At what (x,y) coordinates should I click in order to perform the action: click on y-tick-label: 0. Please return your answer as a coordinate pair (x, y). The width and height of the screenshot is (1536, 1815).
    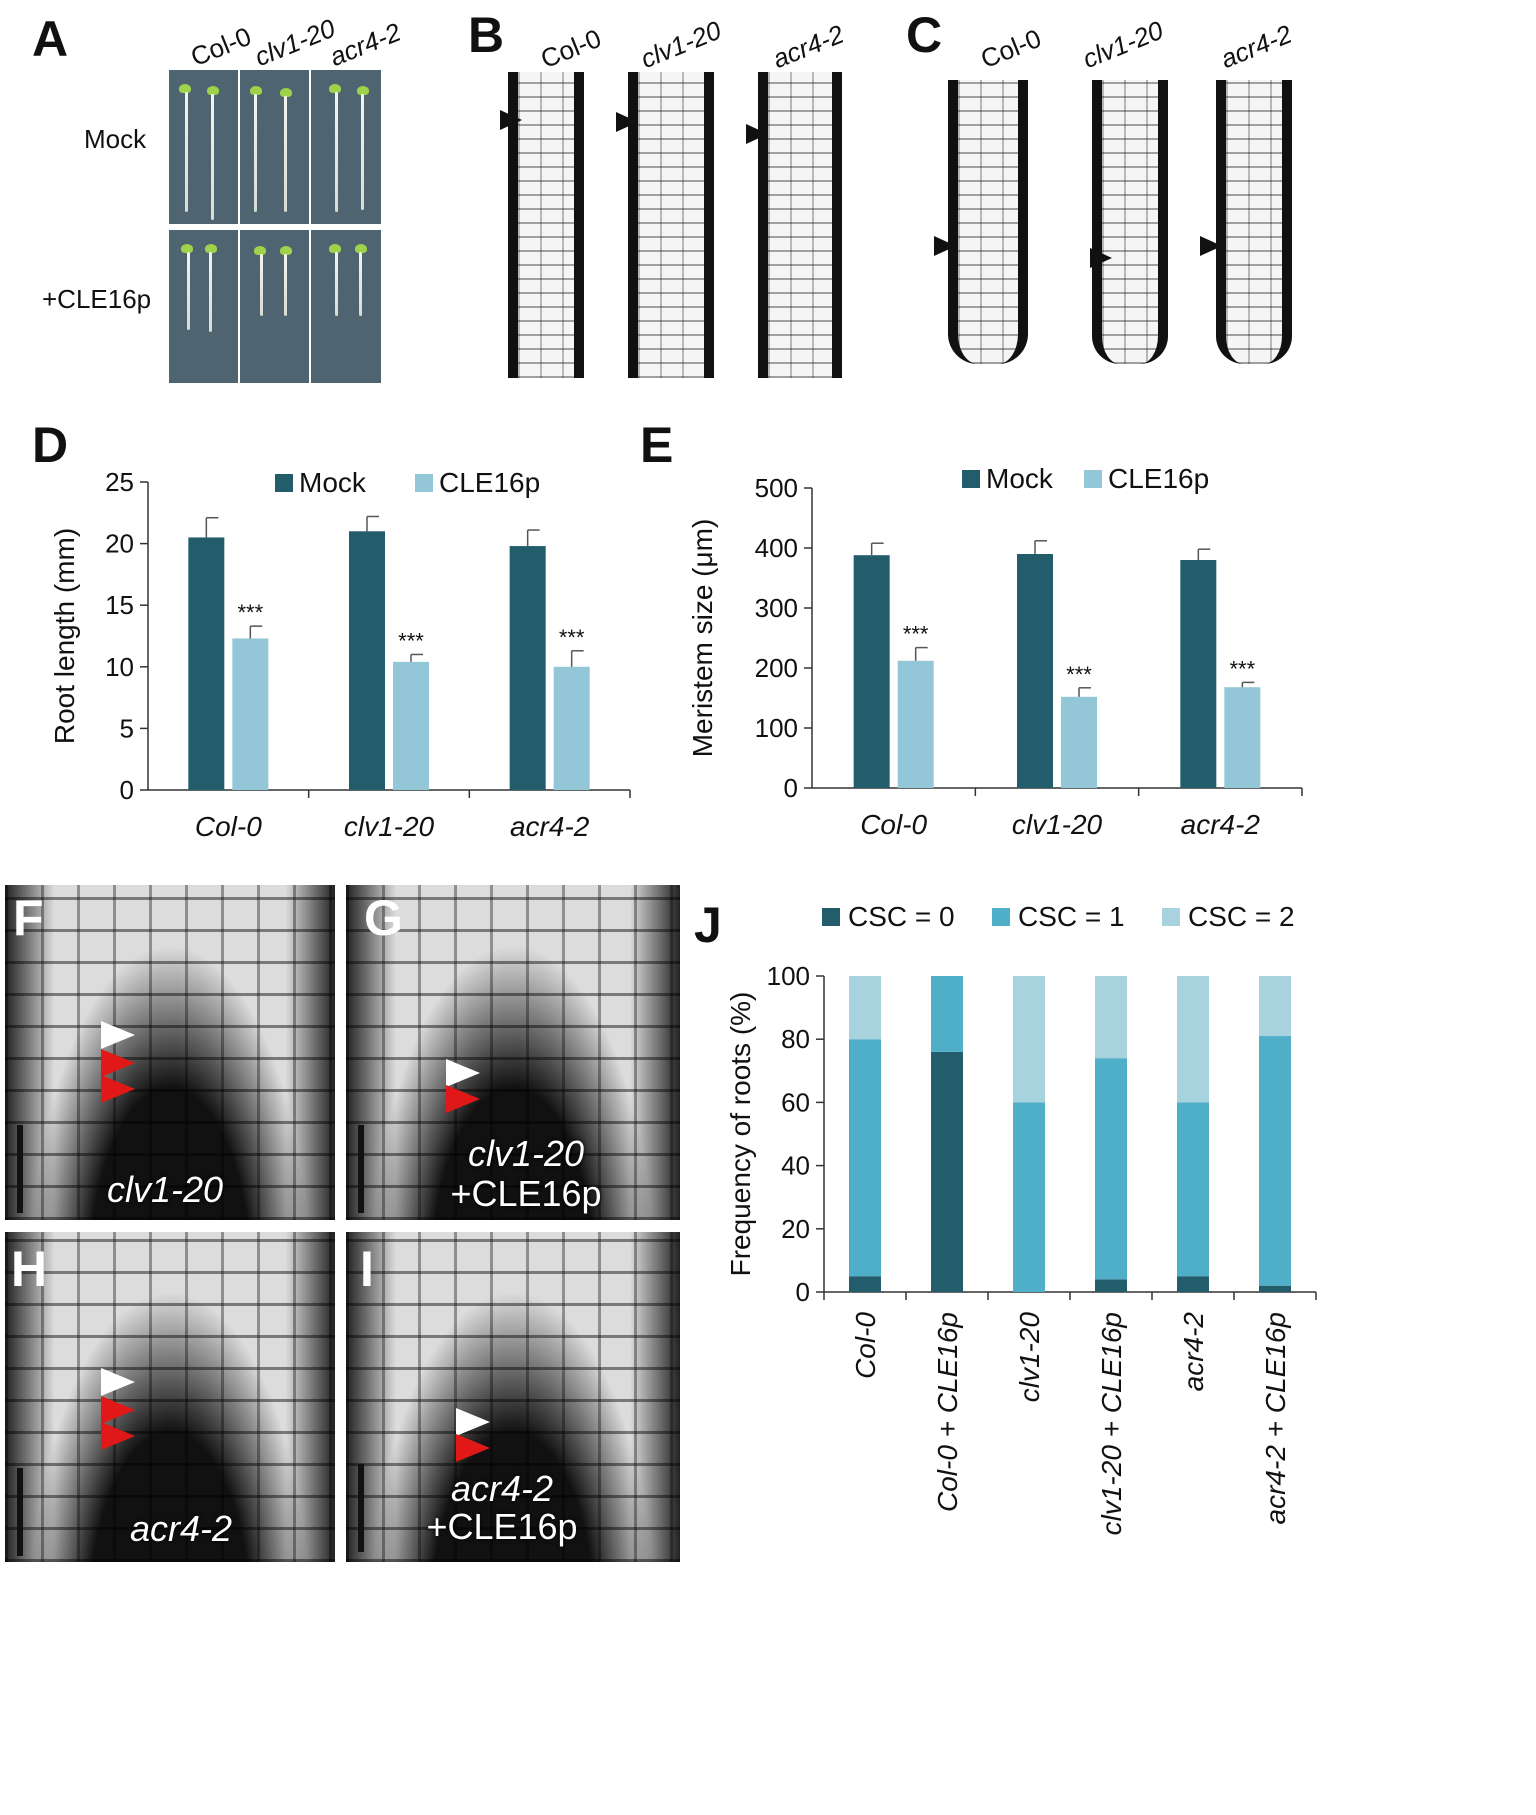
    Looking at the image, I should click on (127, 790).